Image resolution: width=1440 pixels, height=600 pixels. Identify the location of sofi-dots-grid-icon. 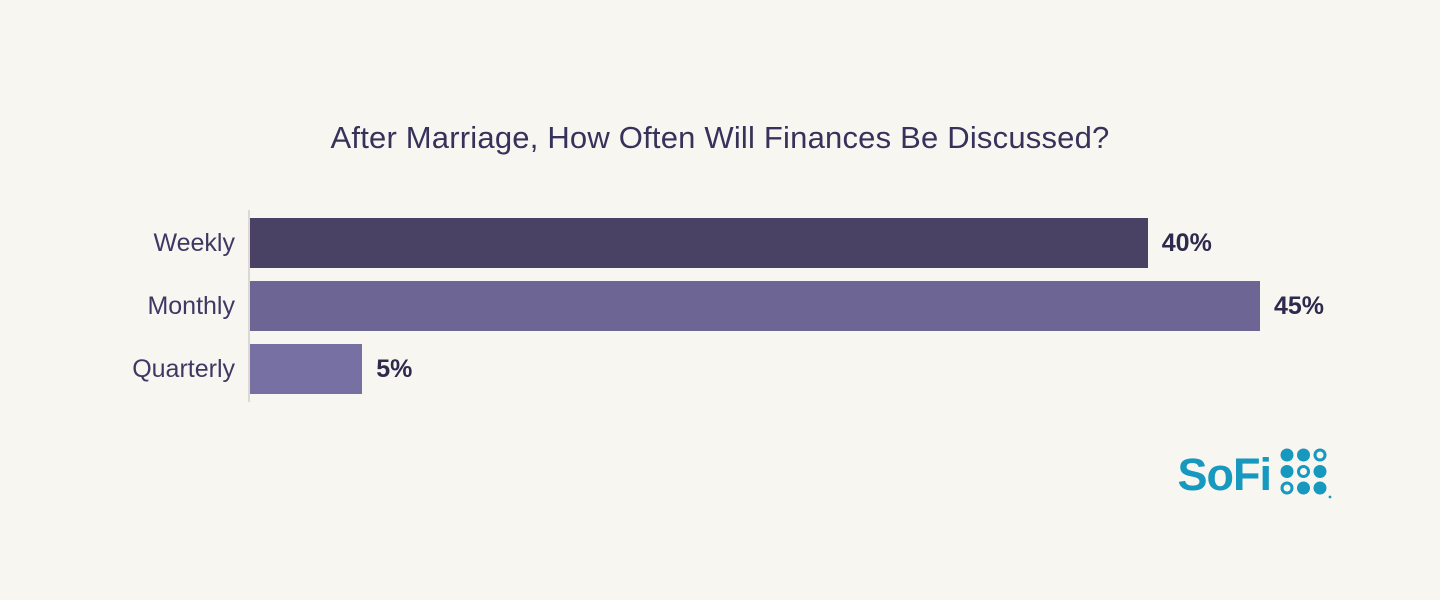
(1306, 473).